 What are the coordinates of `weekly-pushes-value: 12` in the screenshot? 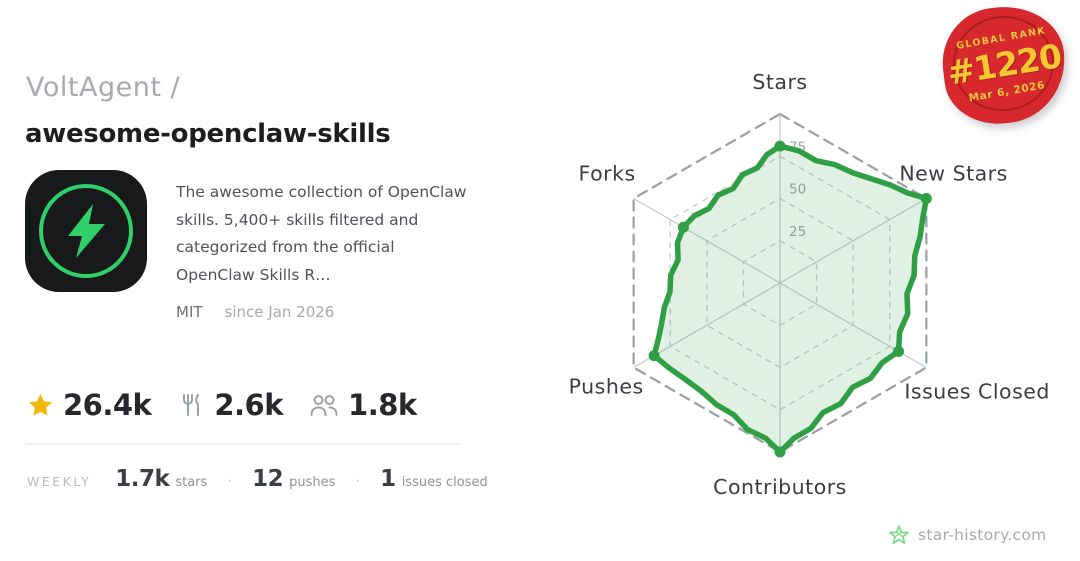 It's located at (268, 479).